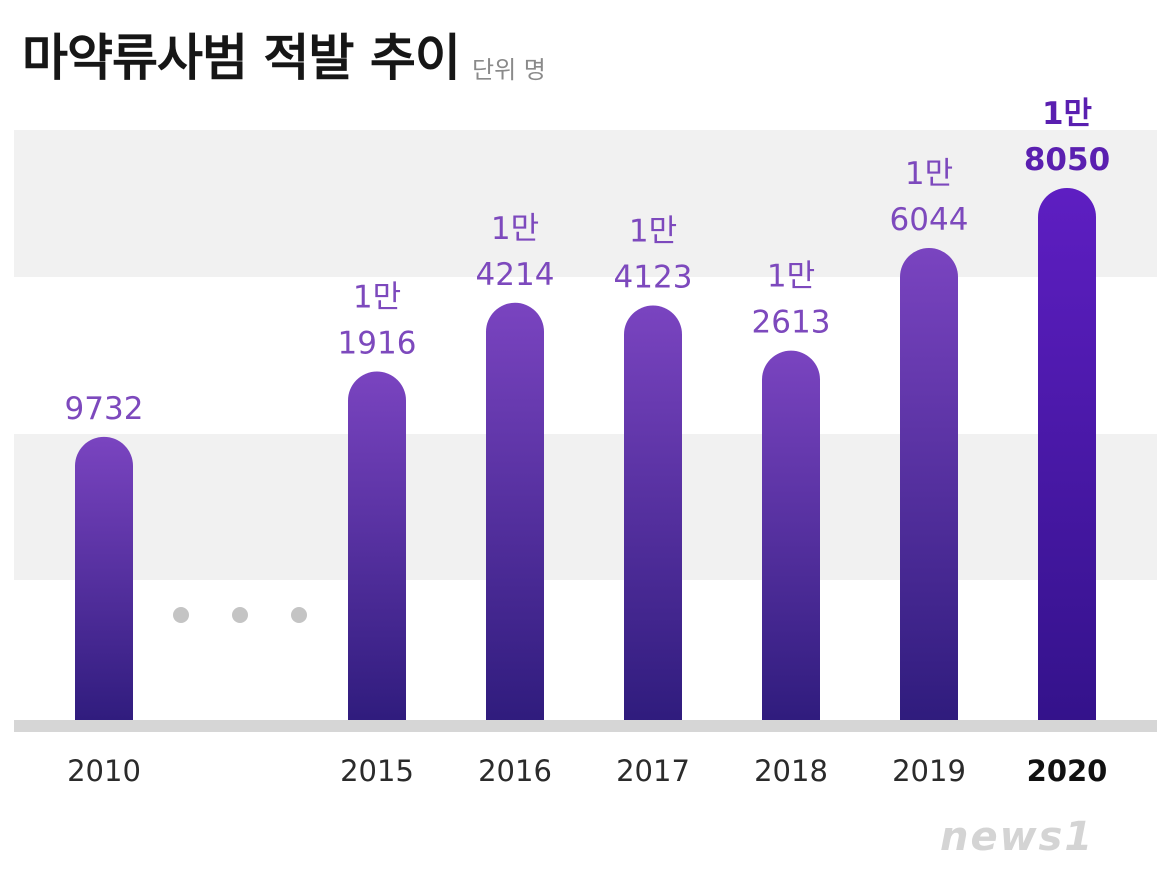 This screenshot has width=1171, height=884. I want to click on bar-2020, so click(1067, 458).